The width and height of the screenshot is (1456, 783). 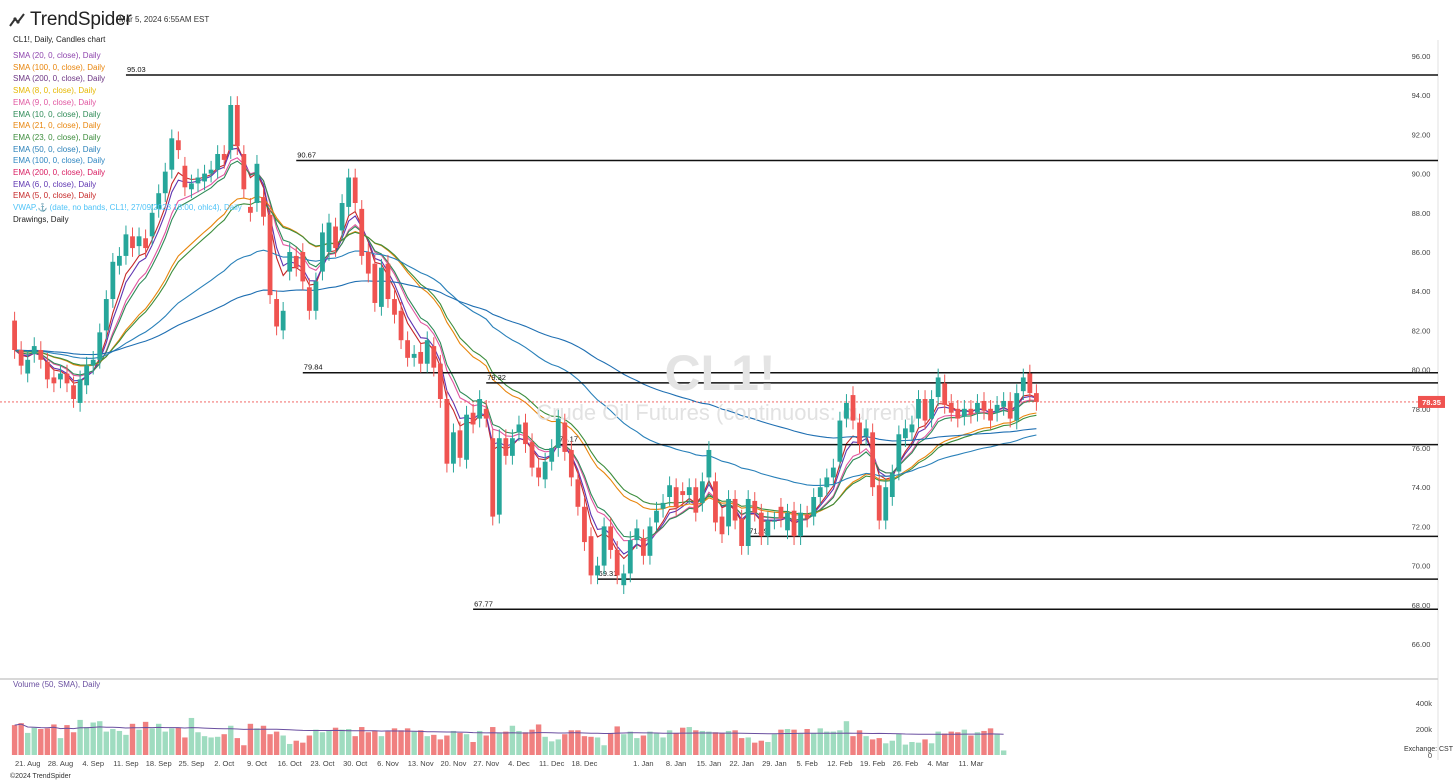 What do you see at coordinates (313, 367) in the screenshot?
I see `level-label: 79.84` at bounding box center [313, 367].